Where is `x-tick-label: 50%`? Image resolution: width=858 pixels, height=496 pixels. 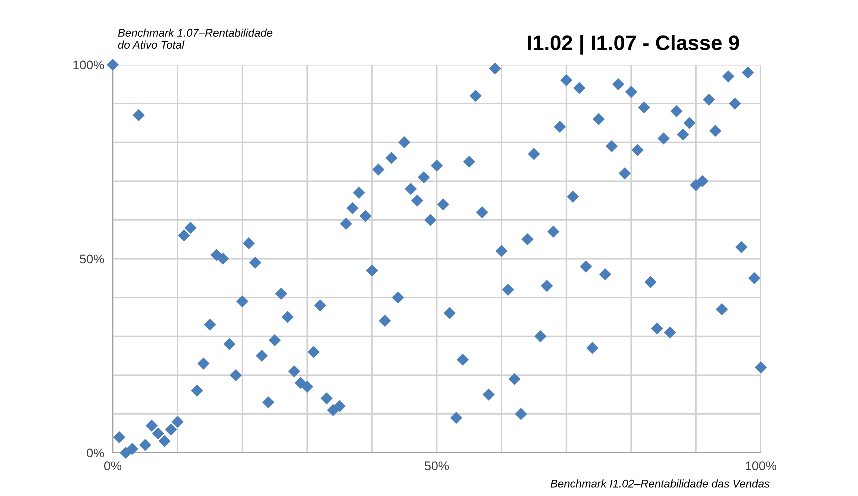
x-tick-label: 50% is located at coordinates (437, 466).